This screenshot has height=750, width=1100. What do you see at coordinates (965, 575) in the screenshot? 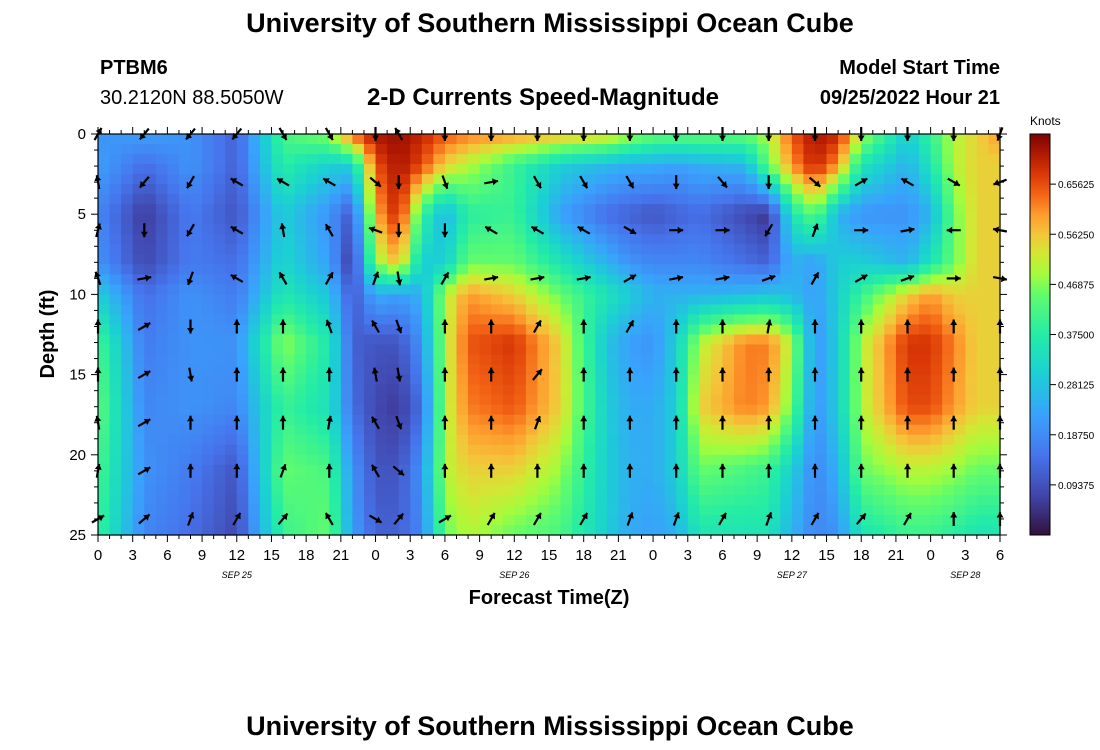
I see `date-label: SEP 28` at bounding box center [965, 575].